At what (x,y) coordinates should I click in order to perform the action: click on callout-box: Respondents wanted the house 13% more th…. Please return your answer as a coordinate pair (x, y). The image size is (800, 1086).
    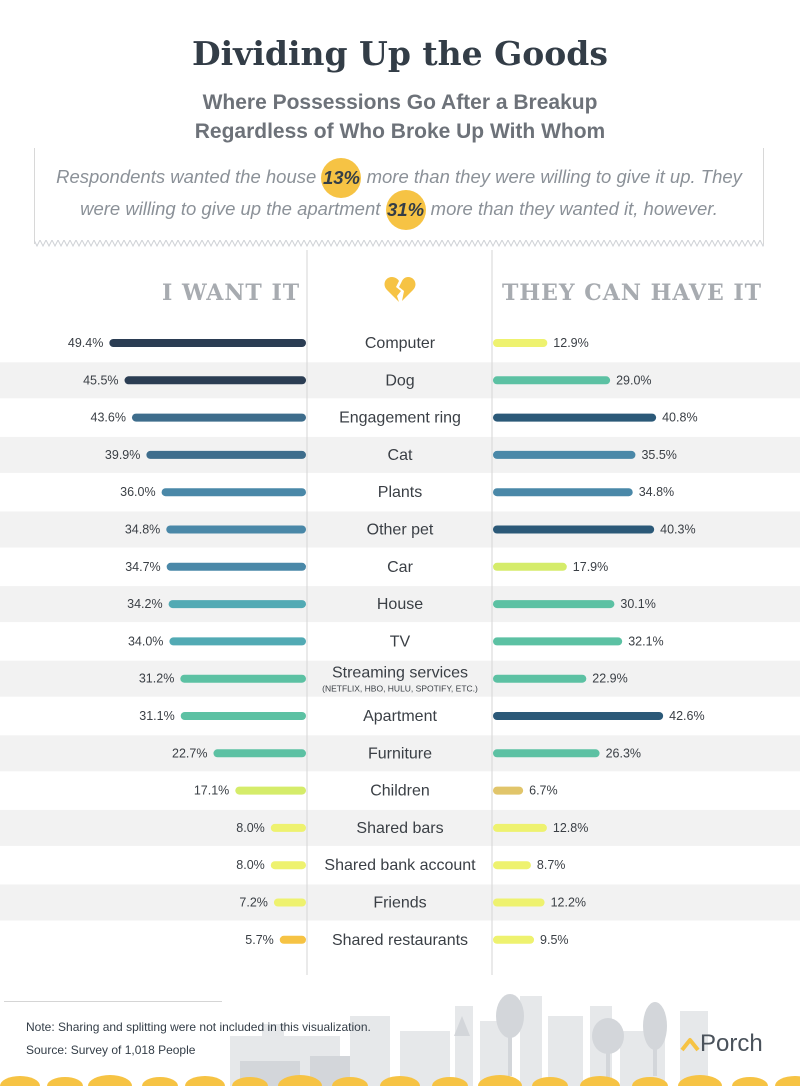
    Looking at the image, I should click on (399, 198).